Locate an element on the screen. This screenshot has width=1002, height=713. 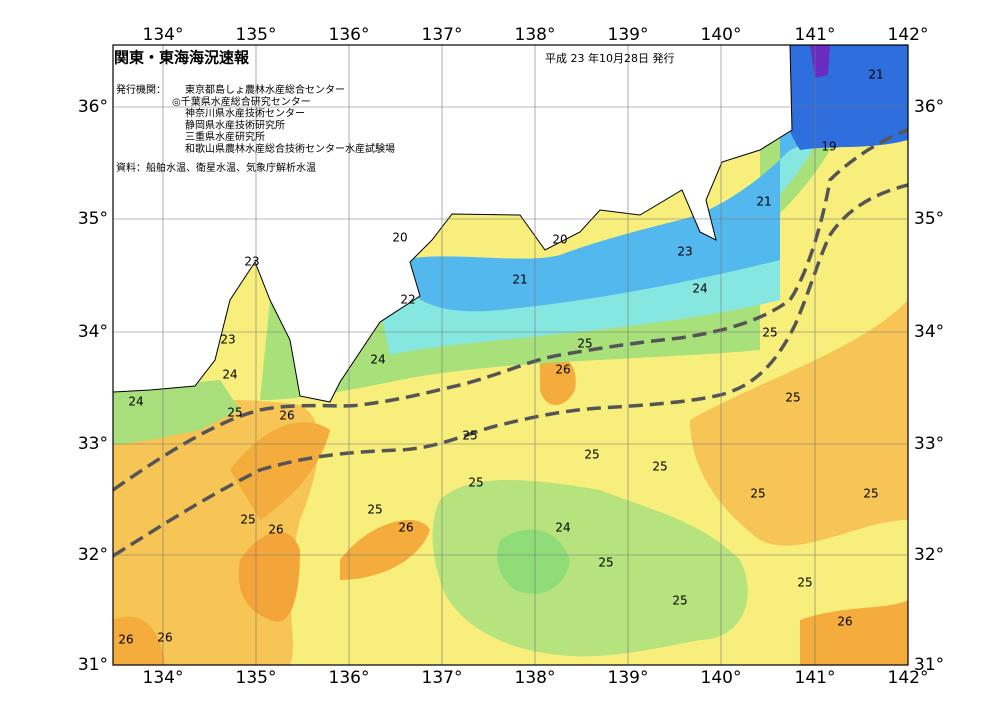
lon-label-bottom: 134° is located at coordinates (163, 678).